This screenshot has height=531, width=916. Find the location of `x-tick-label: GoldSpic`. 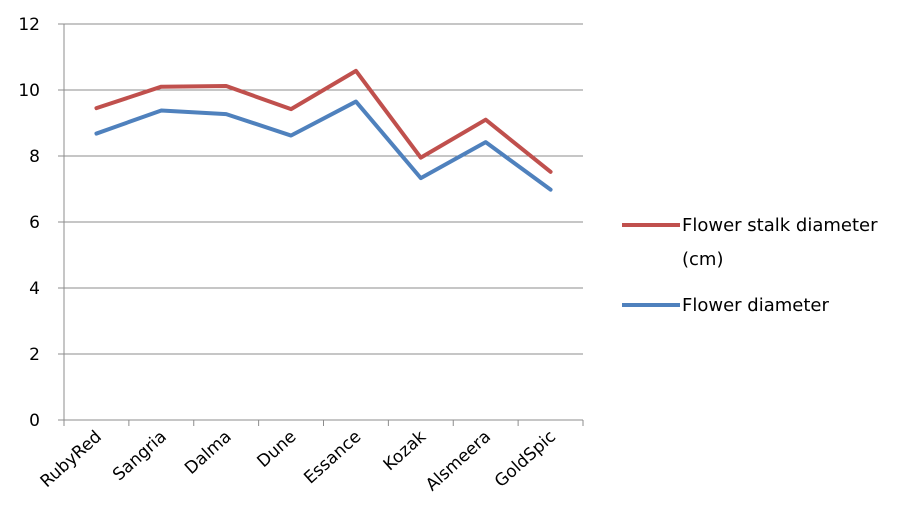

x-tick-label: GoldSpic is located at coordinates (525, 459).